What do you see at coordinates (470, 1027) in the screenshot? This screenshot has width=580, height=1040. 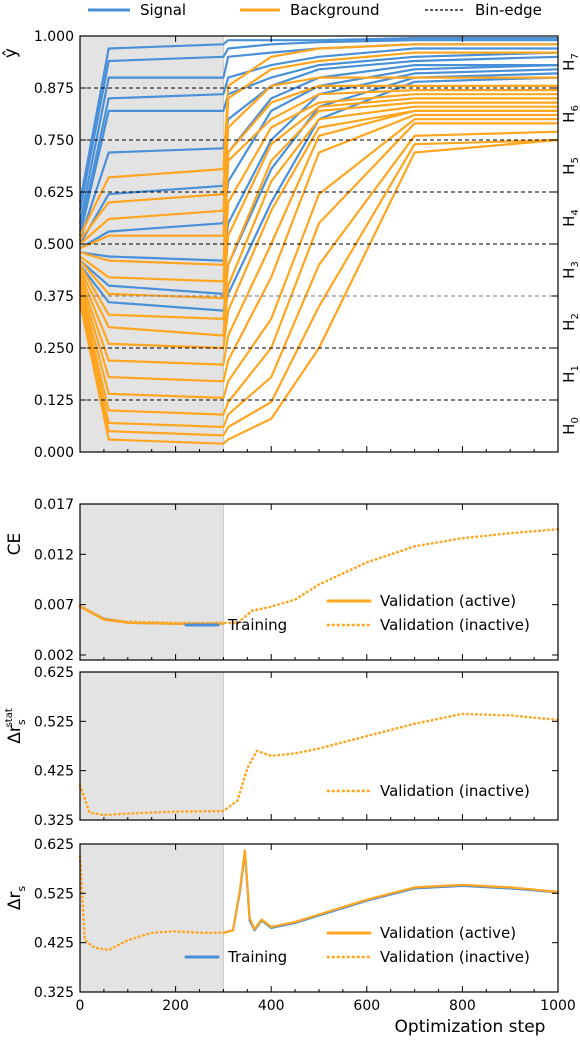 I see `x-axis-label: Optimization step` at bounding box center [470, 1027].